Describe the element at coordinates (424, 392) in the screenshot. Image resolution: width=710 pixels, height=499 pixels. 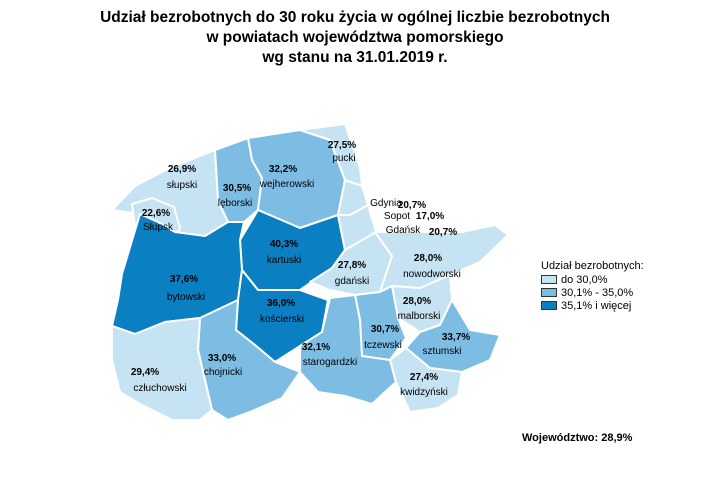
I see `label-kwidzynski-name: kwidzyński` at that location.